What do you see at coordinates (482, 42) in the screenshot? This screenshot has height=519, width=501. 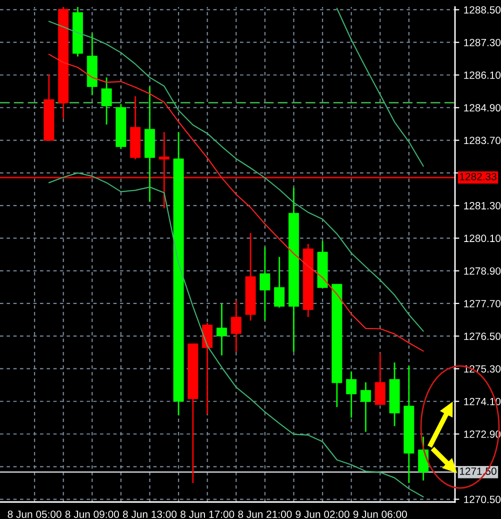 I see `y-tick-label: 1287.30` at bounding box center [482, 42].